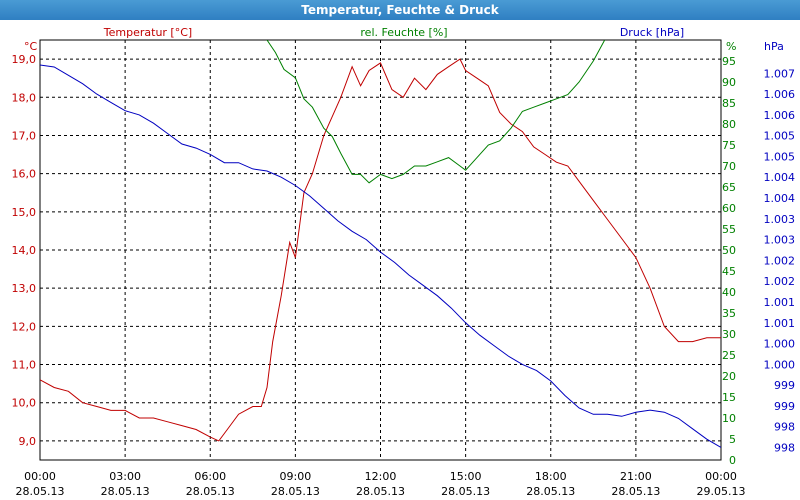 Image resolution: width=800 pixels, height=500 pixels. Describe the element at coordinates (403, 32) in the screenshot. I see `legend-humidity: rel. Feuchte [%]` at that location.